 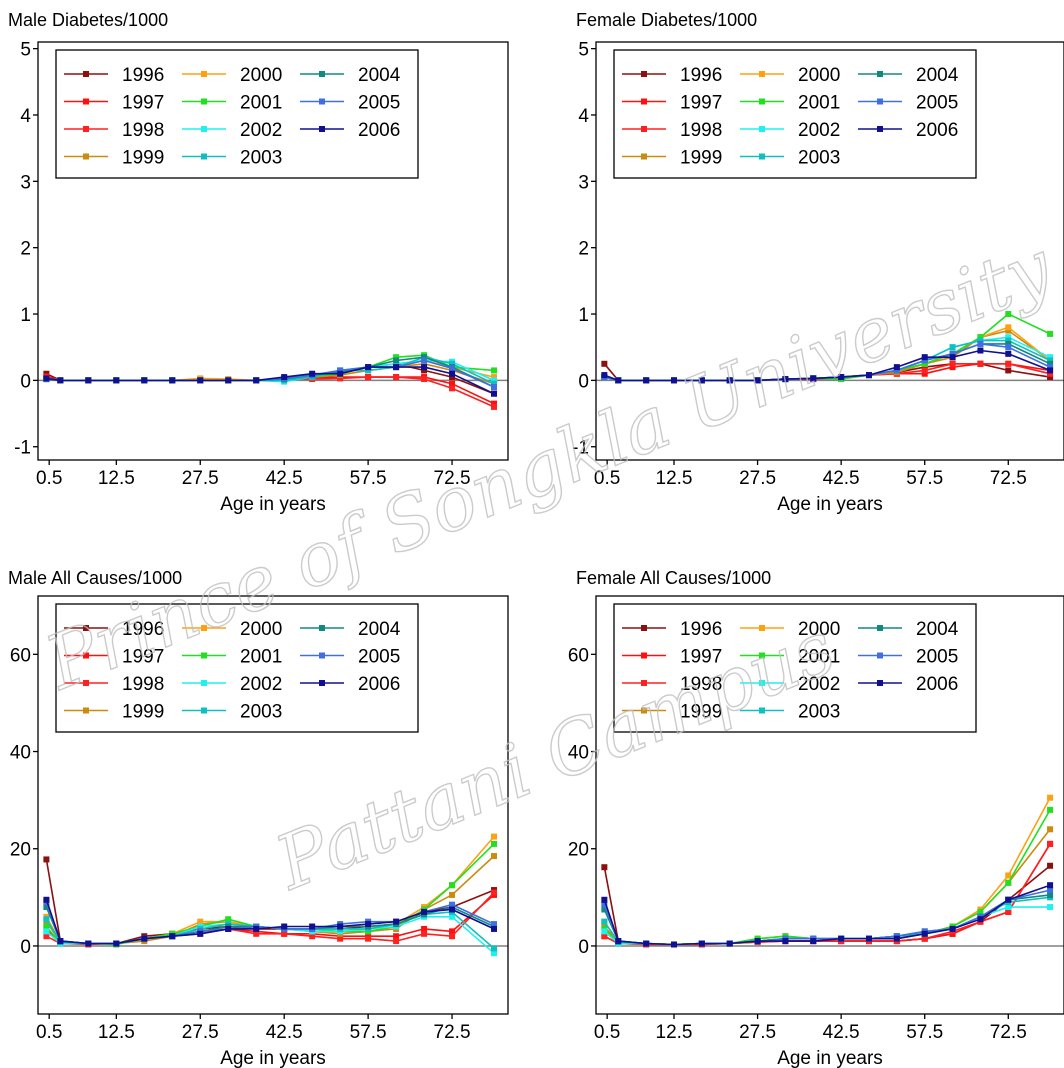 What do you see at coordinates (379, 684) in the screenshot?
I see `legend-label-2006: 2006` at bounding box center [379, 684].